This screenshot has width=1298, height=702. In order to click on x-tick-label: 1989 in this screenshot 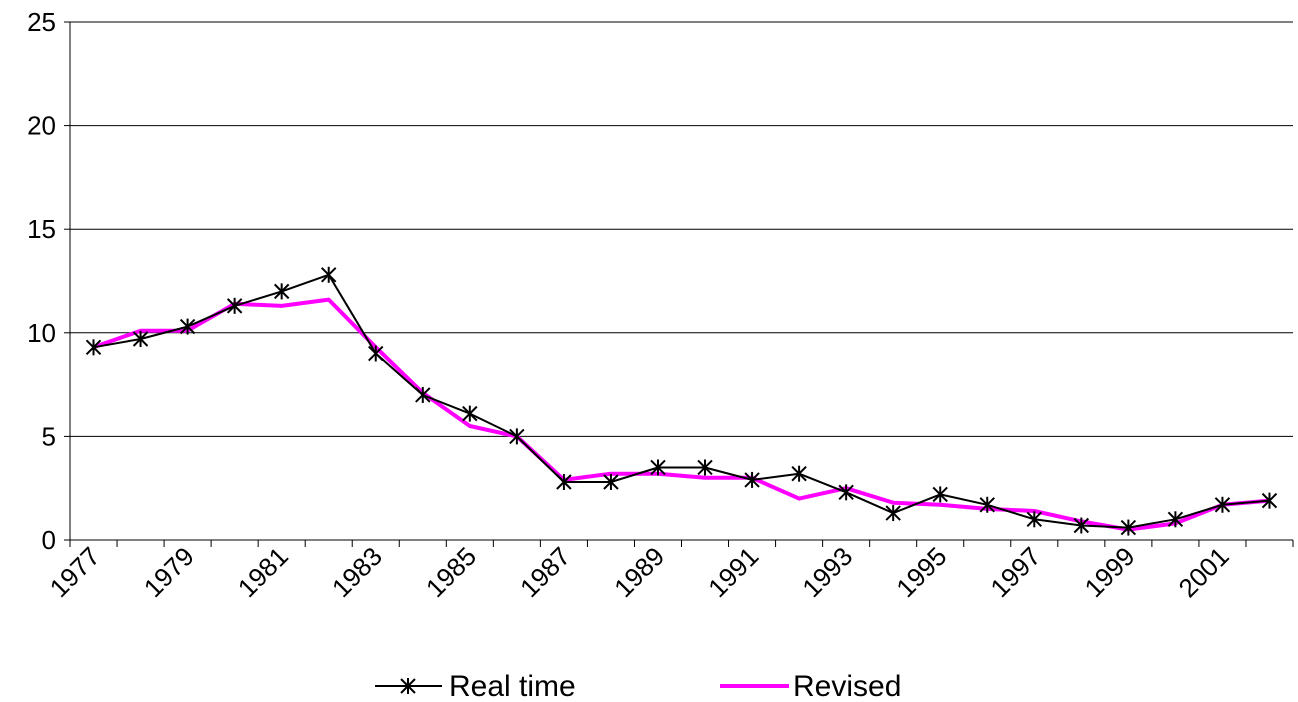, I will do `click(639, 572)`.